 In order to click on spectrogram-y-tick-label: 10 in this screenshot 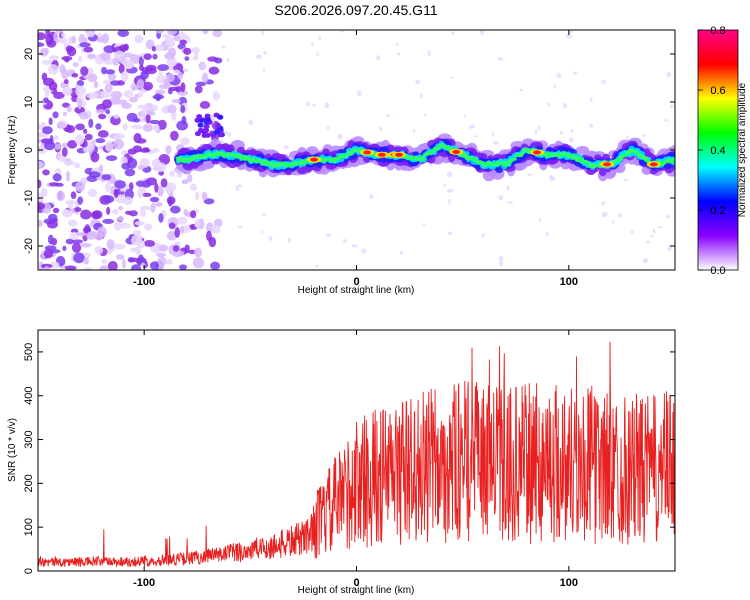, I will do `click(29, 102)`.